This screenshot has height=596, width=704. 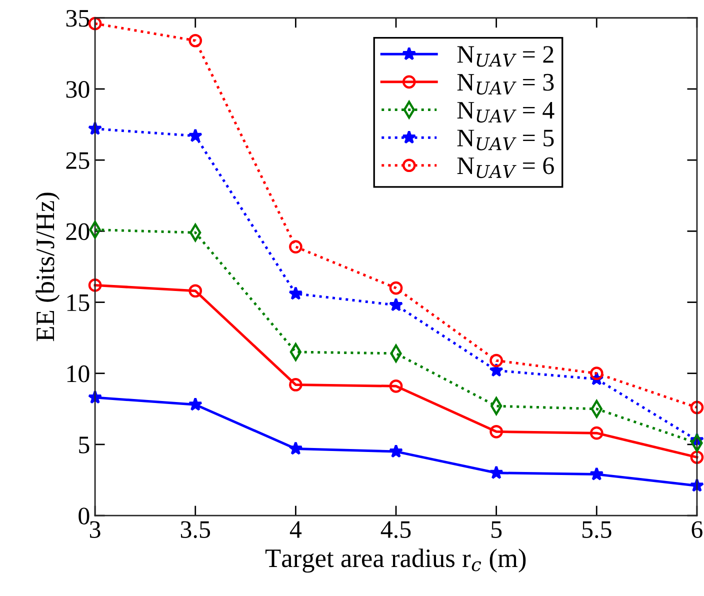 What do you see at coordinates (505, 84) in the screenshot?
I see `legend-label: N$_{UAV}$ = 3` at bounding box center [505, 84].